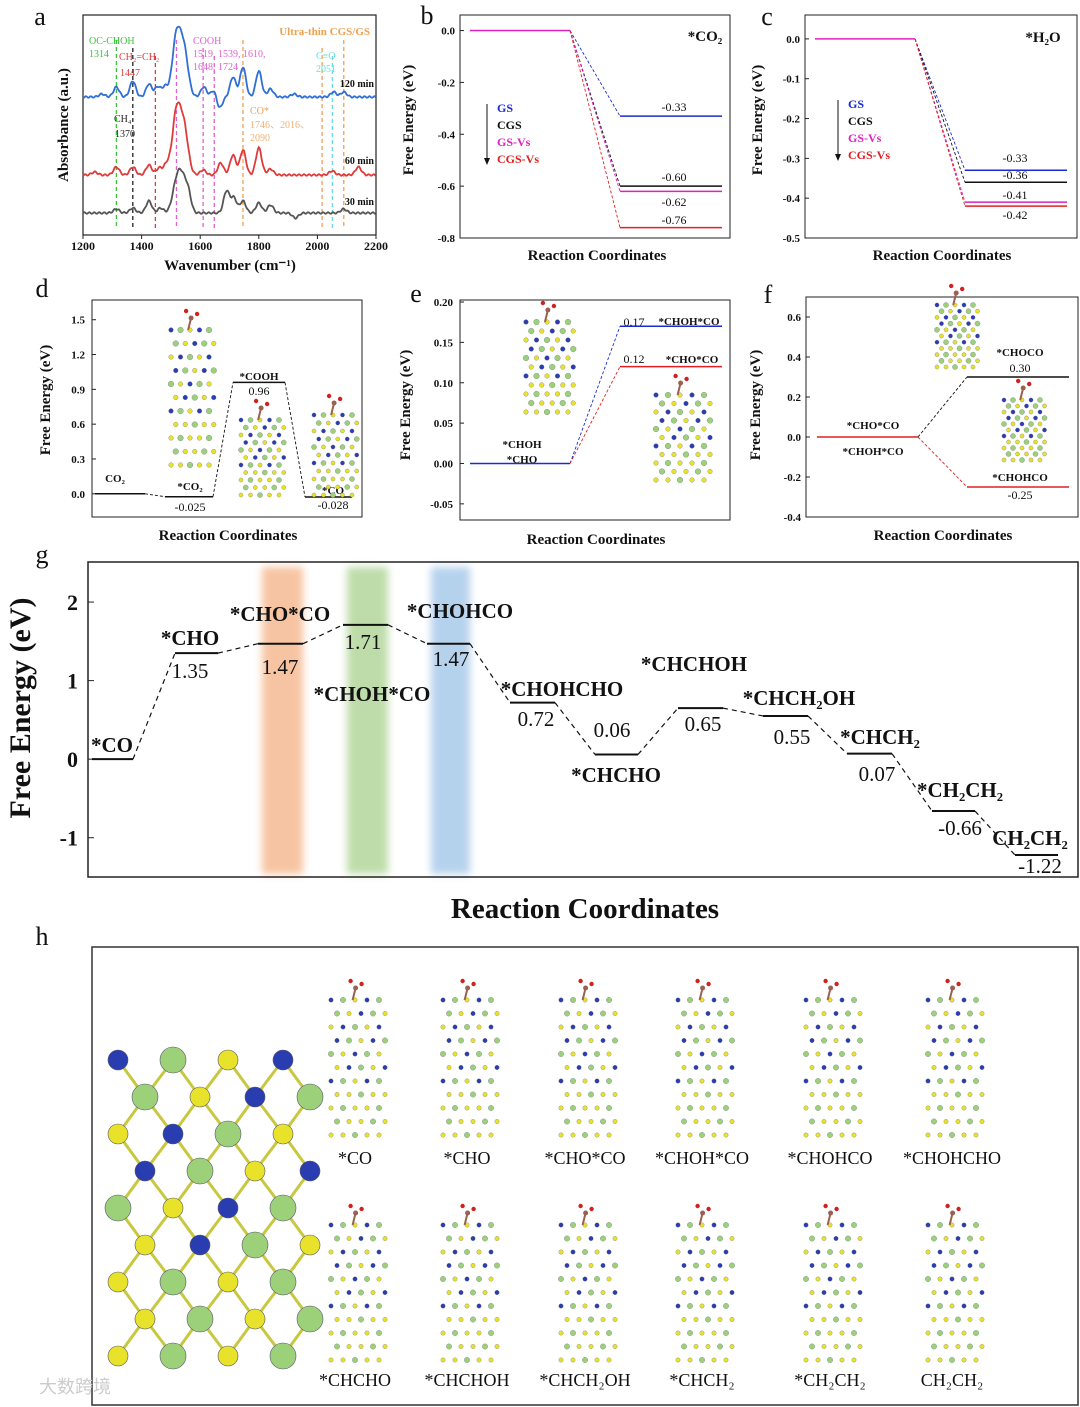 This screenshot has height=1407, width=1080. I want to click on level-name: *CHO, so click(522, 460).